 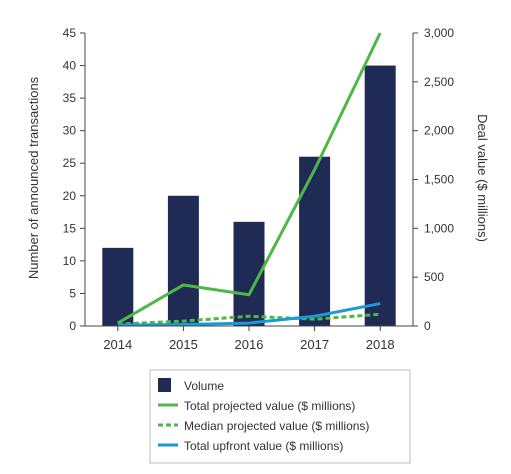 I want to click on y-tick-label-left: 5, so click(x=72, y=293).